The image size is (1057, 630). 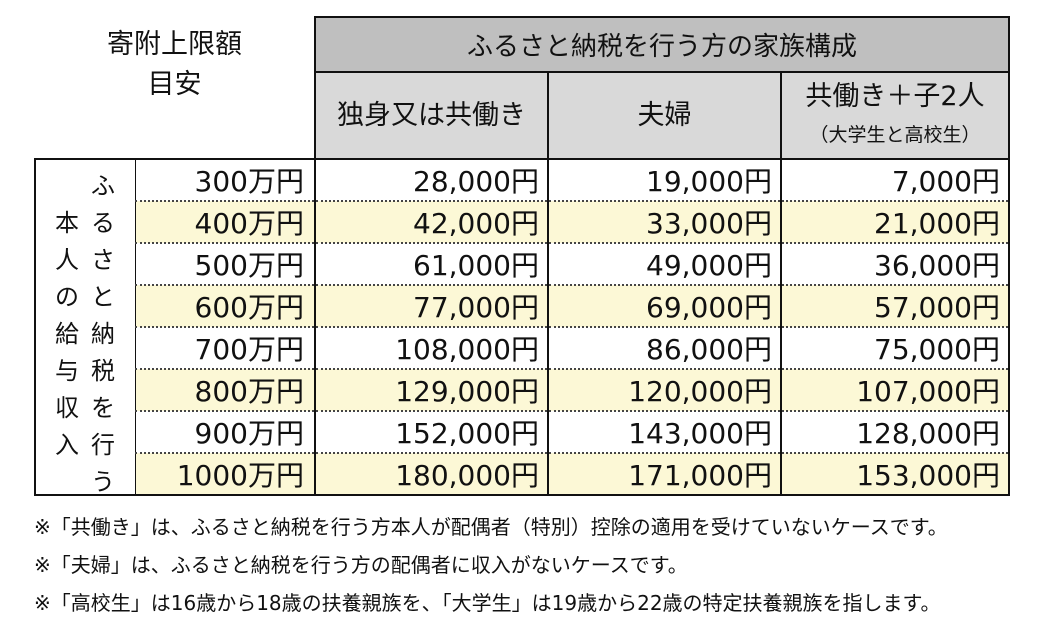 I want to click on table-row: 400万円 42,000円 33,000円 21,000円, so click(x=522, y=222).